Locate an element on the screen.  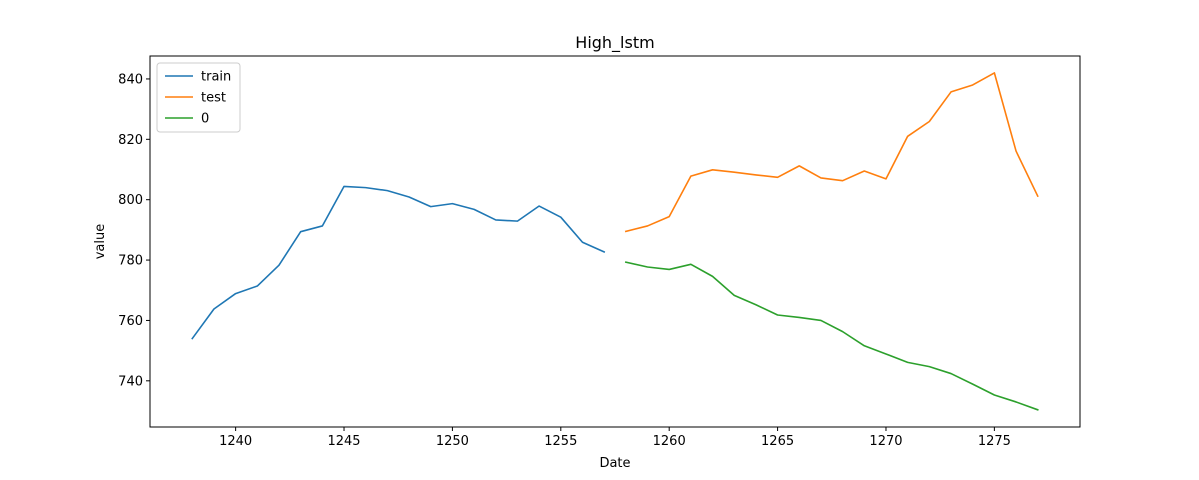
legend: train test 0 is located at coordinates (198, 97).